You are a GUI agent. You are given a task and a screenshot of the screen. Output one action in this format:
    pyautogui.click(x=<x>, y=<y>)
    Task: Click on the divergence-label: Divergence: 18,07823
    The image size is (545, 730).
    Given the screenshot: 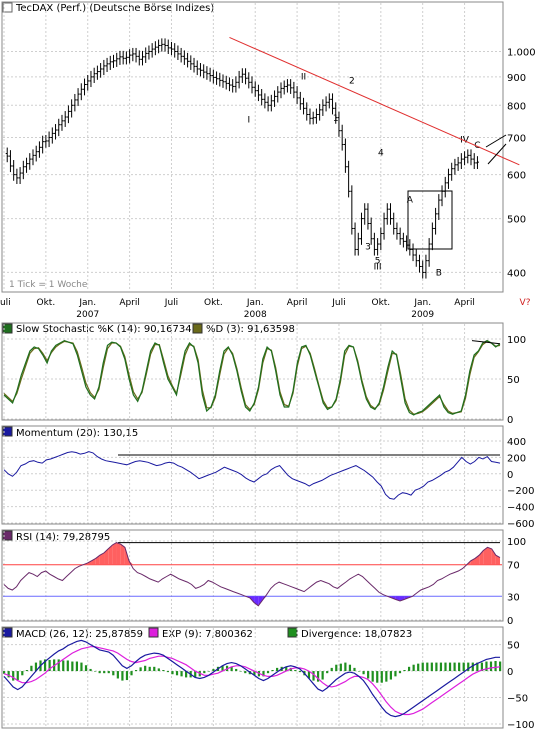 What is the action you would take?
    pyautogui.click(x=356, y=634)
    